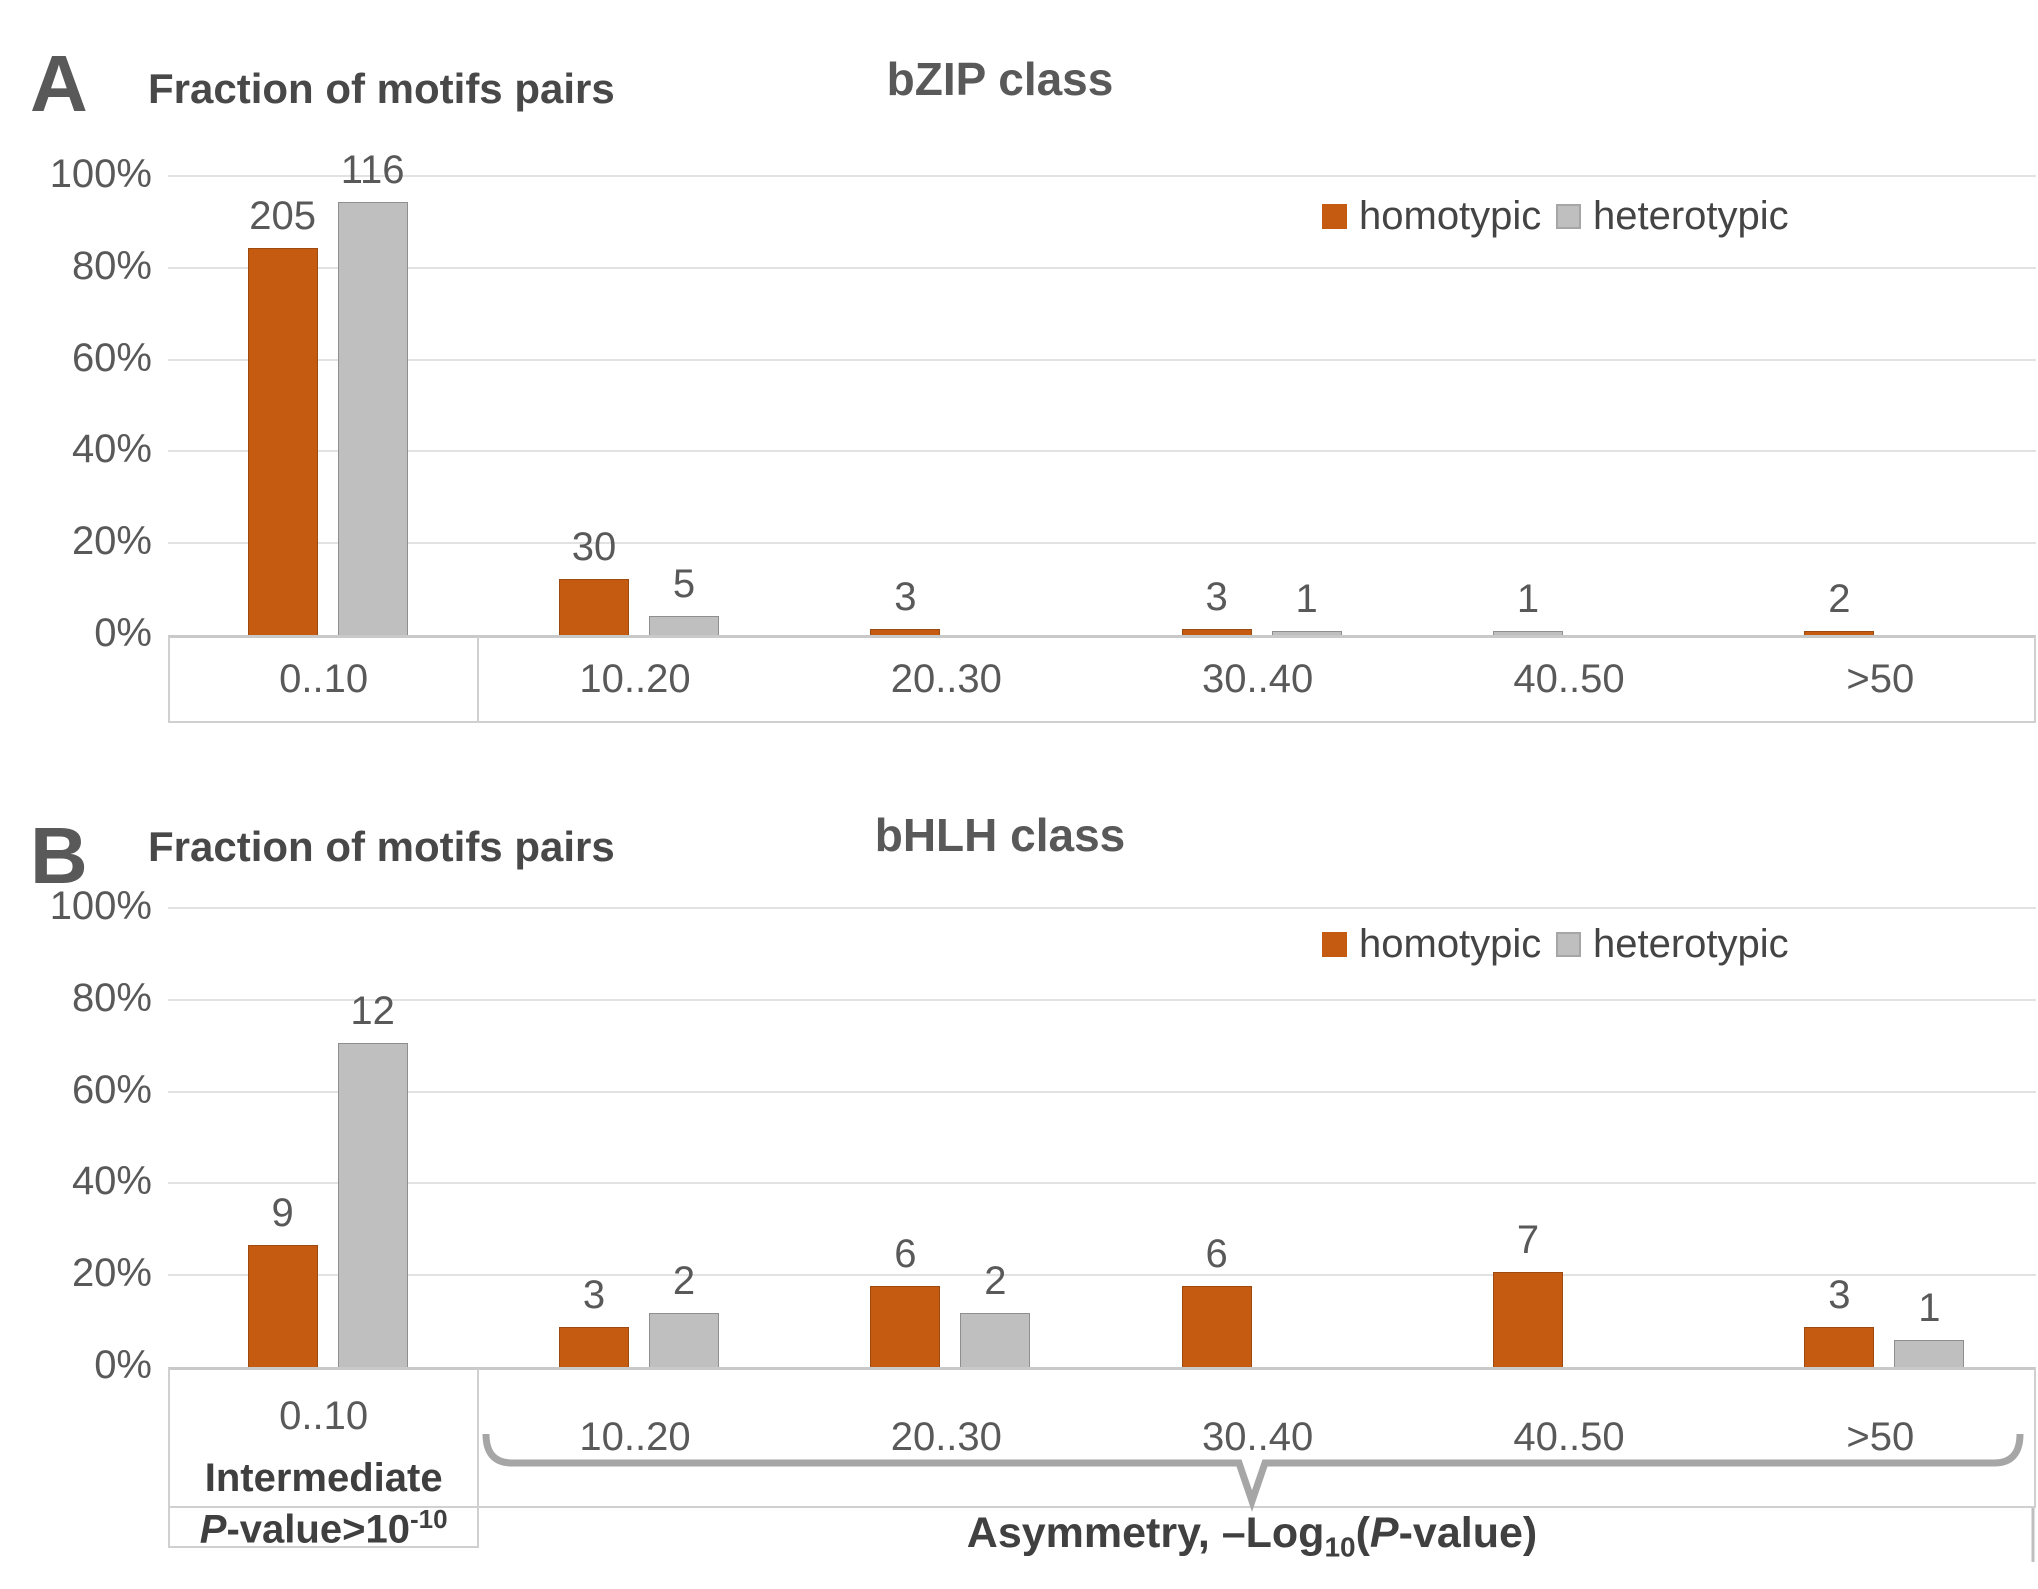 The width and height of the screenshot is (2038, 1589). What do you see at coordinates (282, 1213) in the screenshot?
I see `bar-value-label: 9` at bounding box center [282, 1213].